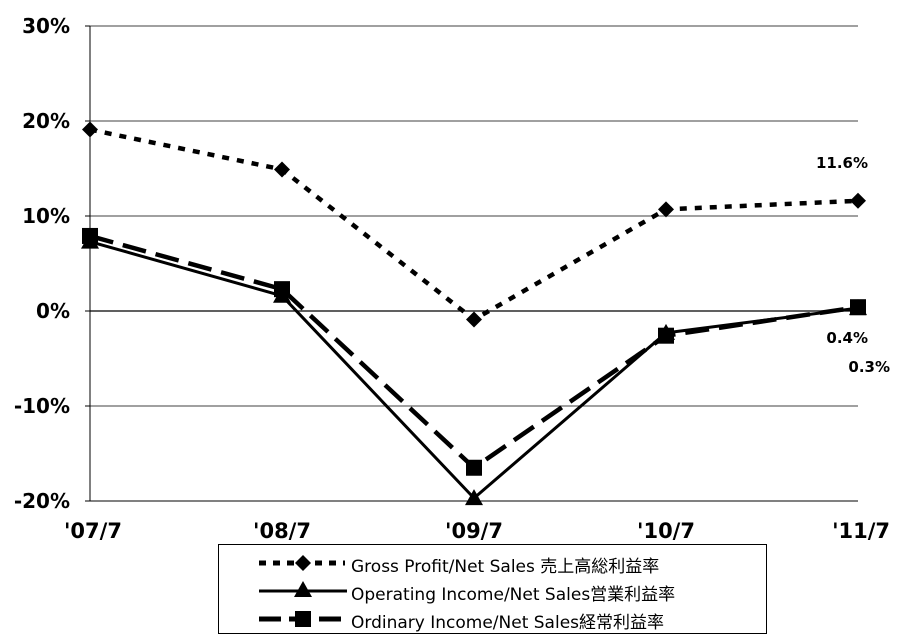  I want to click on x-tick-label: '08/7, so click(282, 531).